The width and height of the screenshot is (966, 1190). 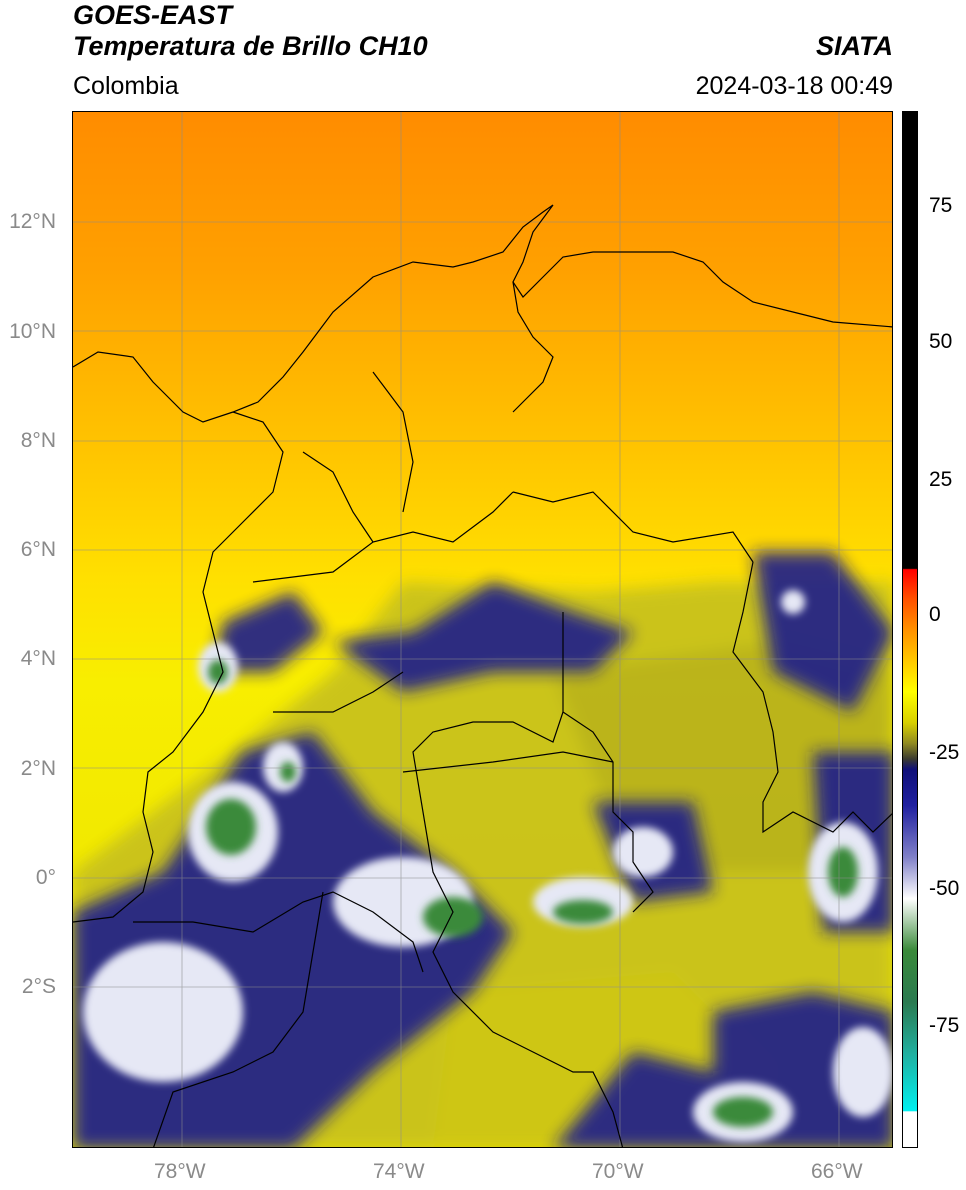 I want to click on lat-tick-6n: 6°N, so click(x=38, y=549).